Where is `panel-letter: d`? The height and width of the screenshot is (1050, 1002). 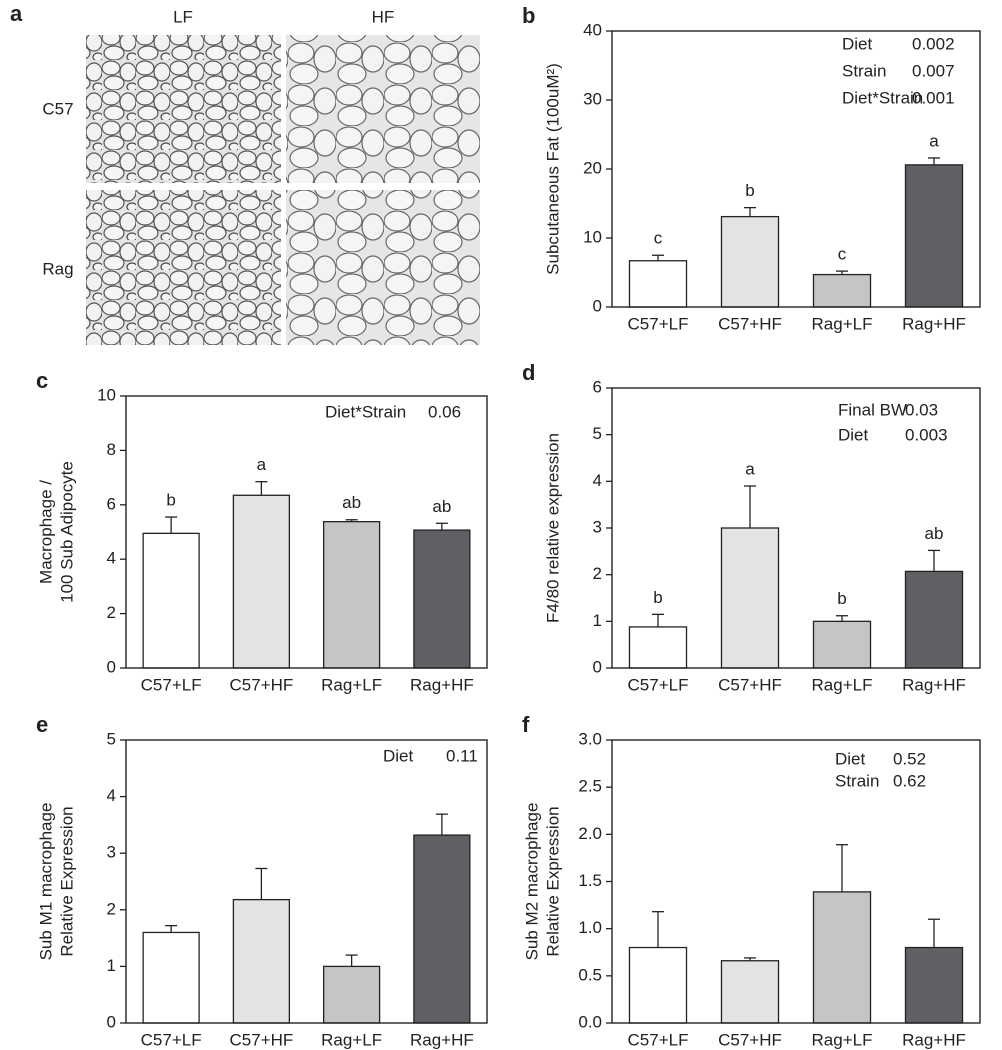
panel-letter: d is located at coordinates (528, 372).